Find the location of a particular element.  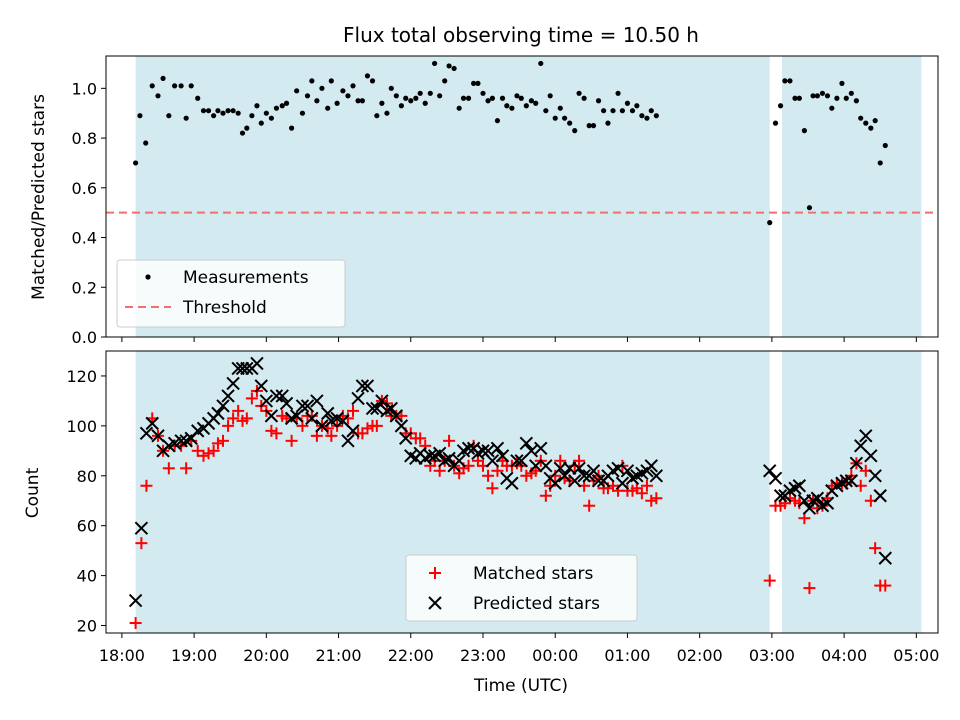

legend-predicted-label: Predicted stars is located at coordinates (536, 604).